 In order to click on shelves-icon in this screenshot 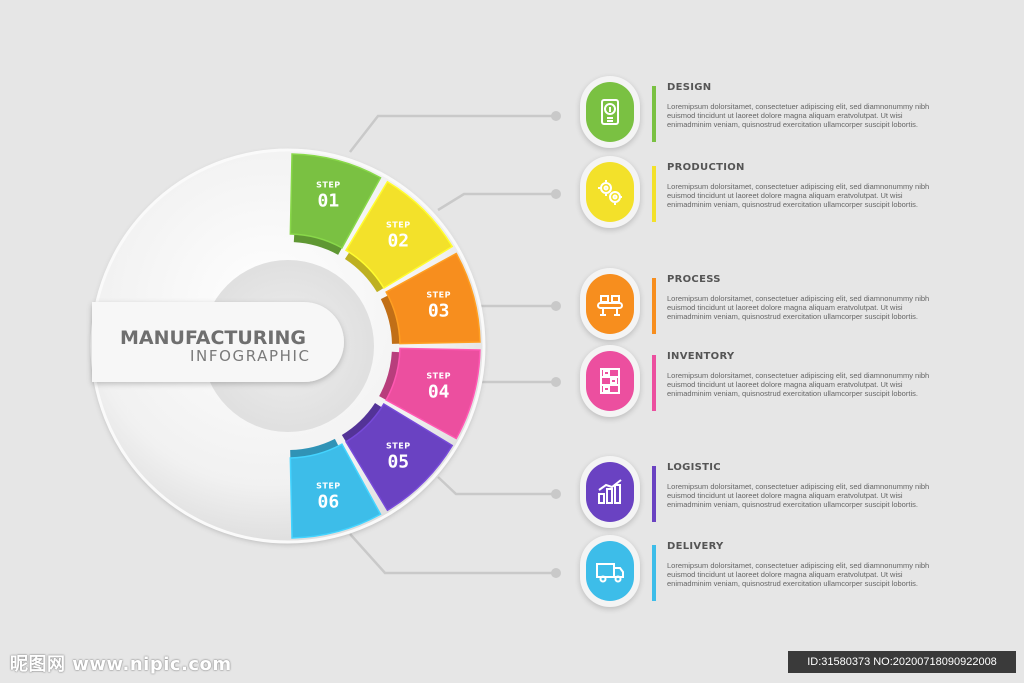, I will do `click(610, 381)`.